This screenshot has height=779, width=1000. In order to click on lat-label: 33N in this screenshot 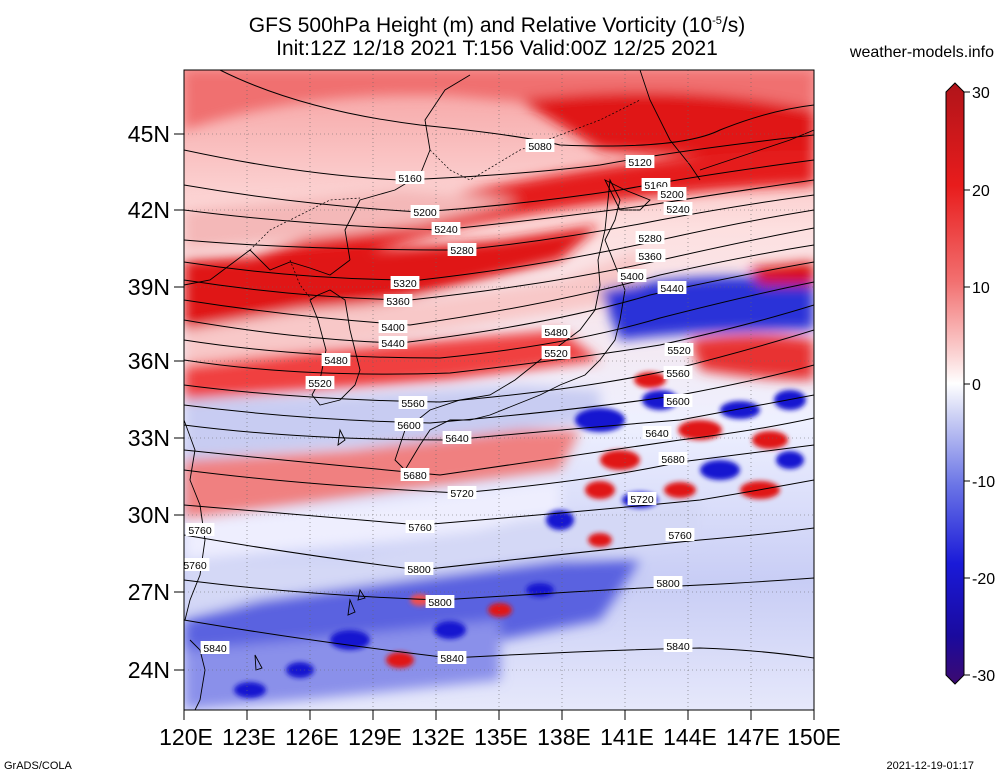, I will do `click(149, 438)`.